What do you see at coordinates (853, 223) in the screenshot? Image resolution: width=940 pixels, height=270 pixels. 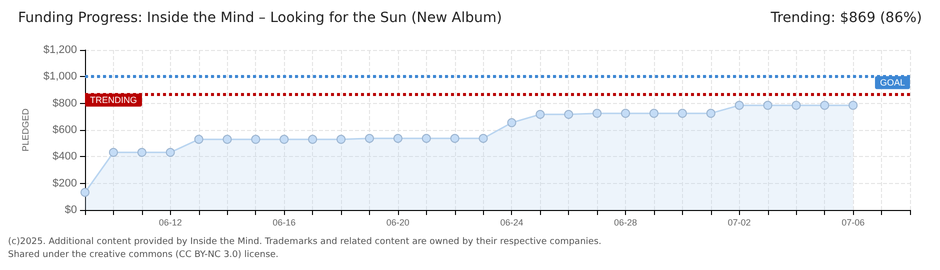 I see `x-tick-label: 07-06` at bounding box center [853, 223].